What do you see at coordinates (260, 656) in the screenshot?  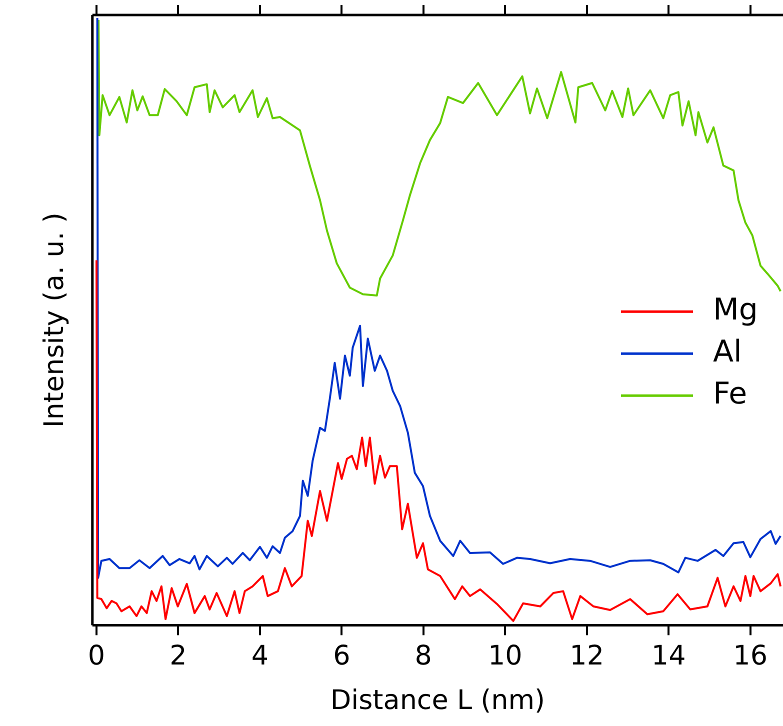 I see `x-tick-label: 4` at bounding box center [260, 656].